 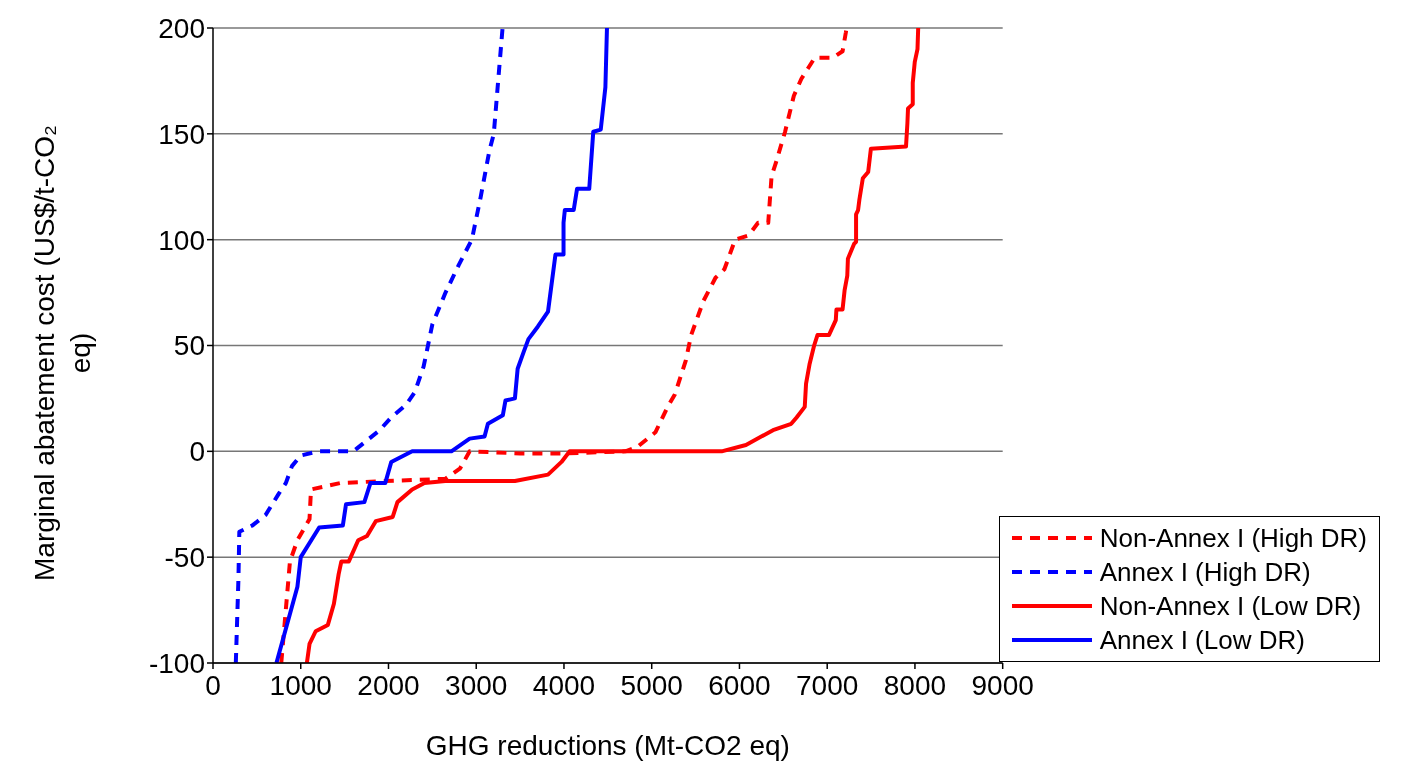 I want to click on legend-label: Non-Annex I (High DR), so click(x=1233, y=538).